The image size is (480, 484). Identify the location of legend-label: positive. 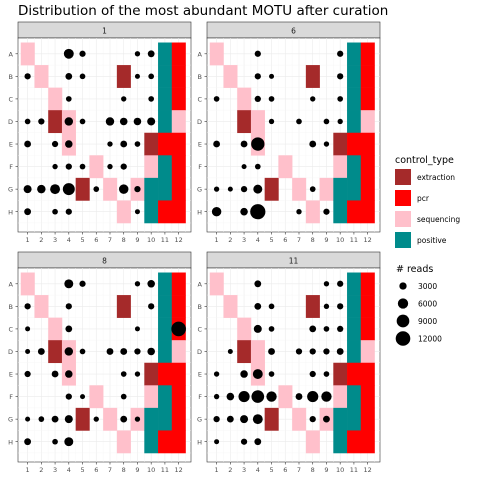
(432, 240).